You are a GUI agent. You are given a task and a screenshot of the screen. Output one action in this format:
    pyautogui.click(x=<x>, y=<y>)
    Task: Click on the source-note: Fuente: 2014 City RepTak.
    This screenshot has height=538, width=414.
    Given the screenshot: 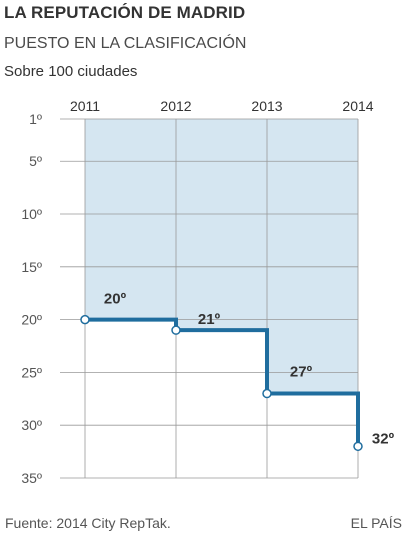 What is the action you would take?
    pyautogui.click(x=88, y=523)
    